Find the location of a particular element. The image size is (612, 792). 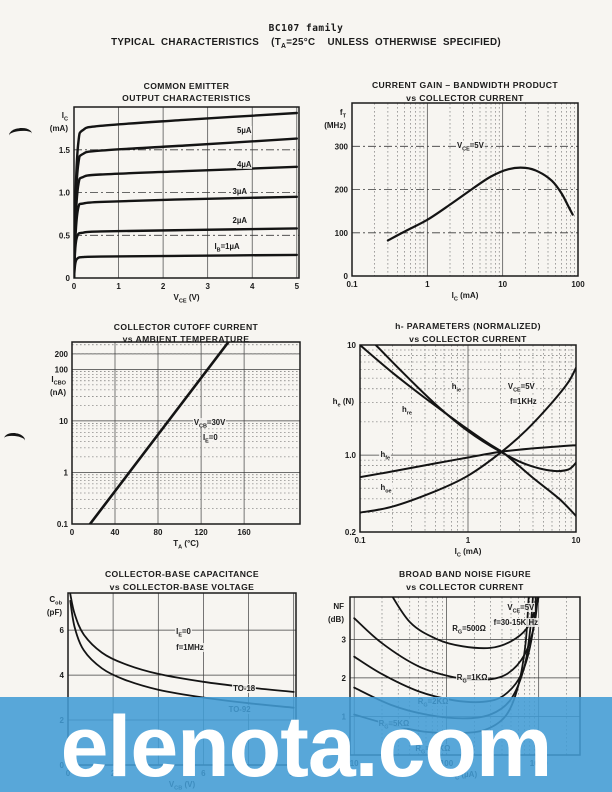

watermark-banner: elenota.com is located at coordinates (306, 744).